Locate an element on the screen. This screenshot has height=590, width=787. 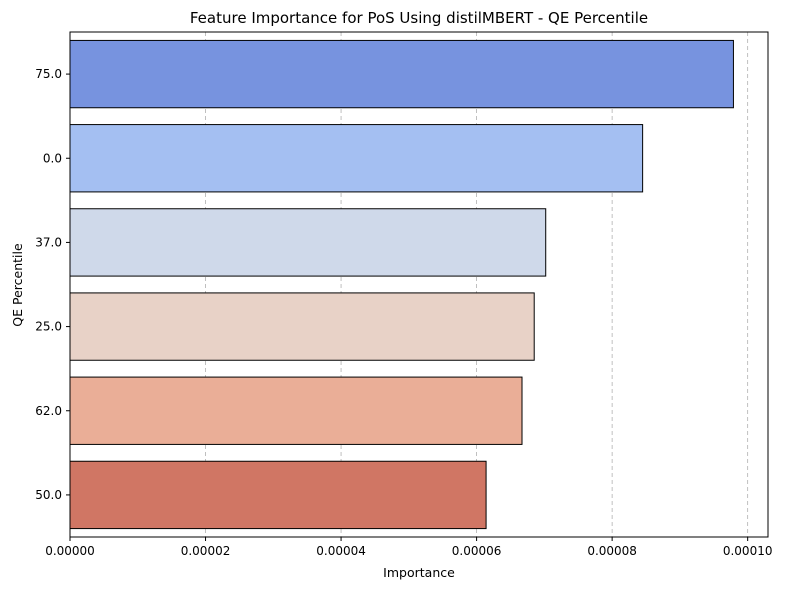
y-tick-label: 37.0 is located at coordinates (48, 242).